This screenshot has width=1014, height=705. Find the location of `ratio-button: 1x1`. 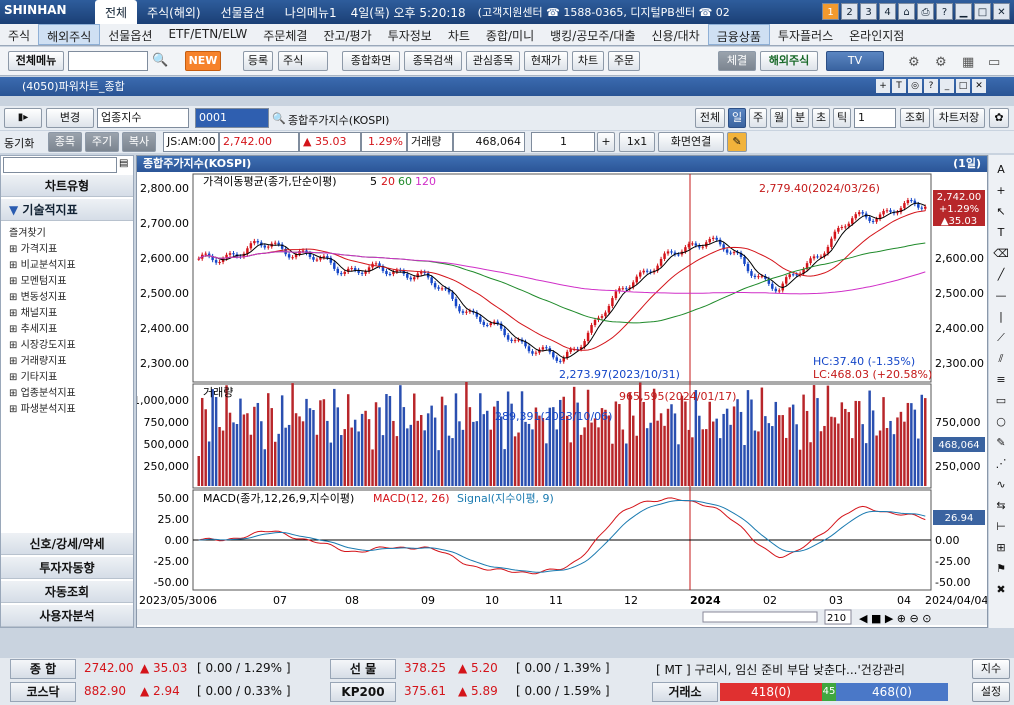

ratio-button: 1x1 is located at coordinates (637, 142).